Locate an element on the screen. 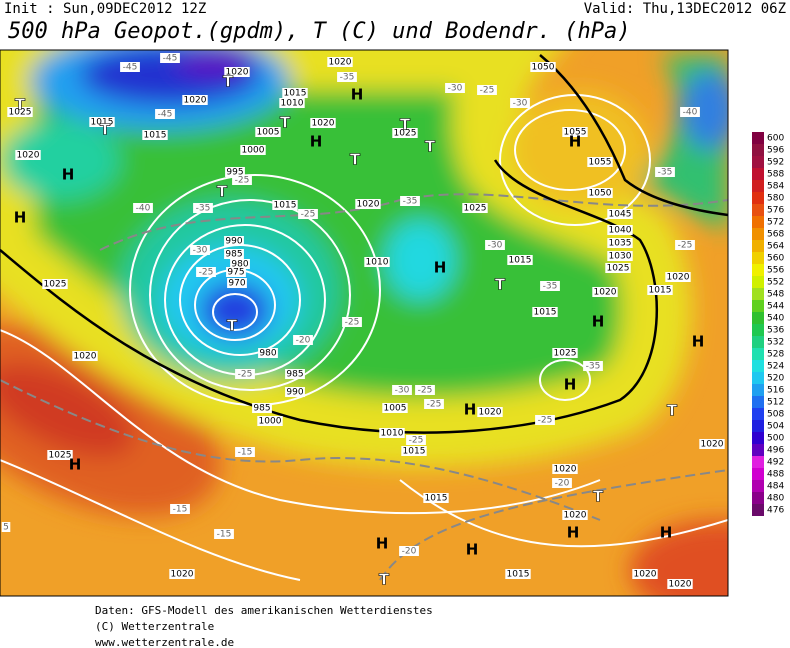 This screenshot has width=790, height=648. colorbar-tick-label: 564 is located at coordinates (775, 247).